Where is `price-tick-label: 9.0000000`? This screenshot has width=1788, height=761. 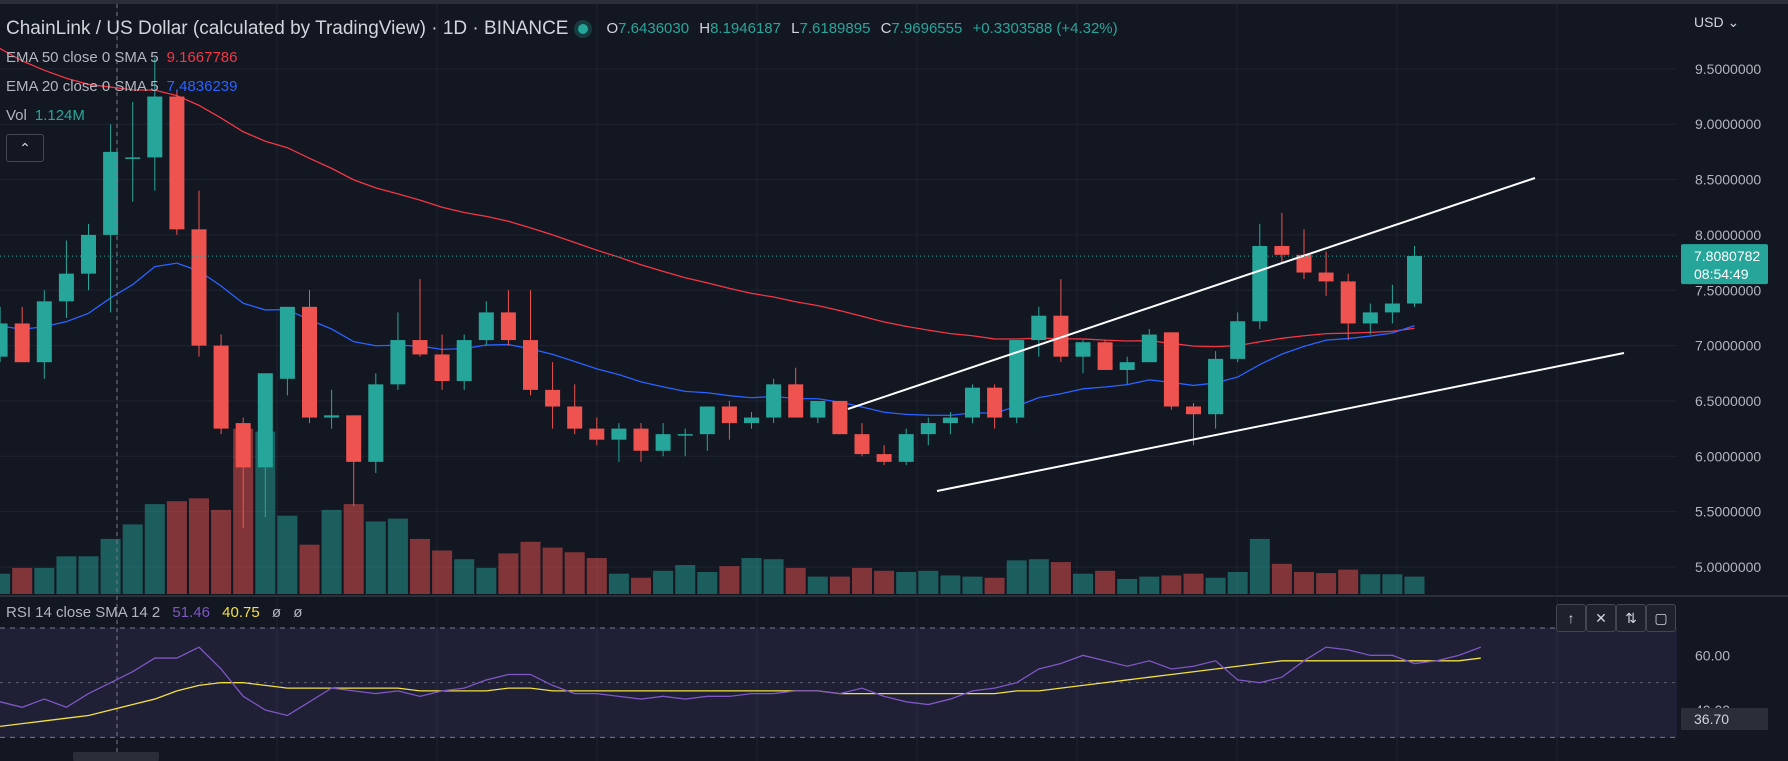
price-tick-label: 9.0000000 is located at coordinates (1728, 124).